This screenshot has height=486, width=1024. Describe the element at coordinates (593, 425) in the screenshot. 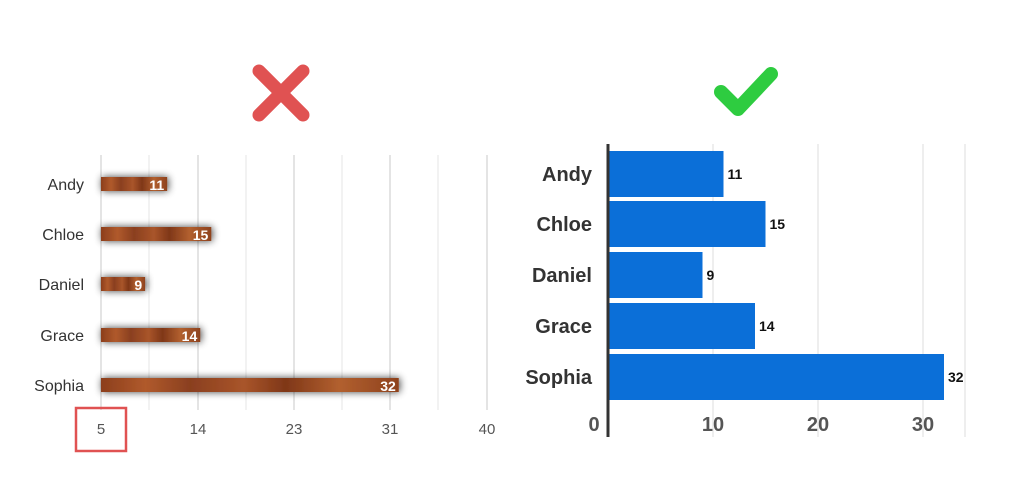

I see `x-tick-label: 0` at that location.